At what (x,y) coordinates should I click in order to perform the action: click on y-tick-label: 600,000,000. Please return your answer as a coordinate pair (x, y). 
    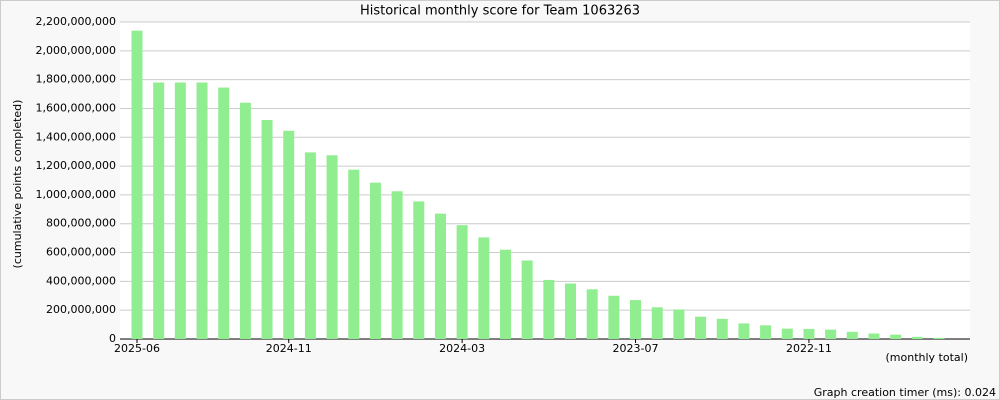
    Looking at the image, I should click on (81, 252).